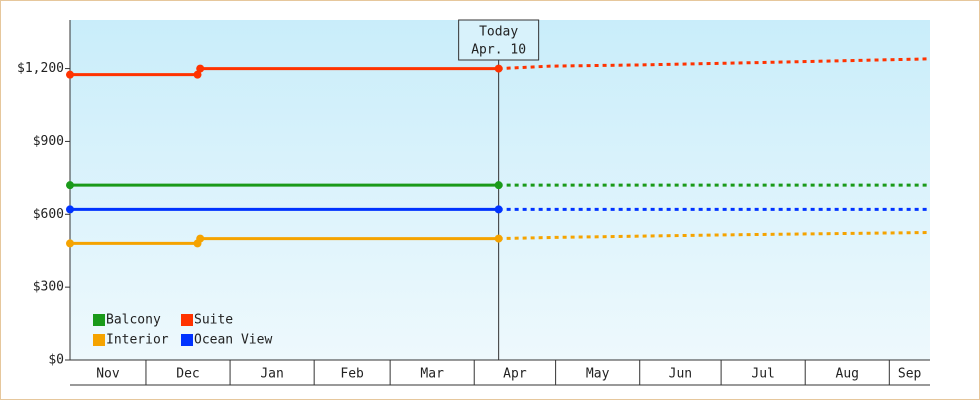 Image resolution: width=980 pixels, height=400 pixels. I want to click on y-tick-label: $900, so click(48, 141).